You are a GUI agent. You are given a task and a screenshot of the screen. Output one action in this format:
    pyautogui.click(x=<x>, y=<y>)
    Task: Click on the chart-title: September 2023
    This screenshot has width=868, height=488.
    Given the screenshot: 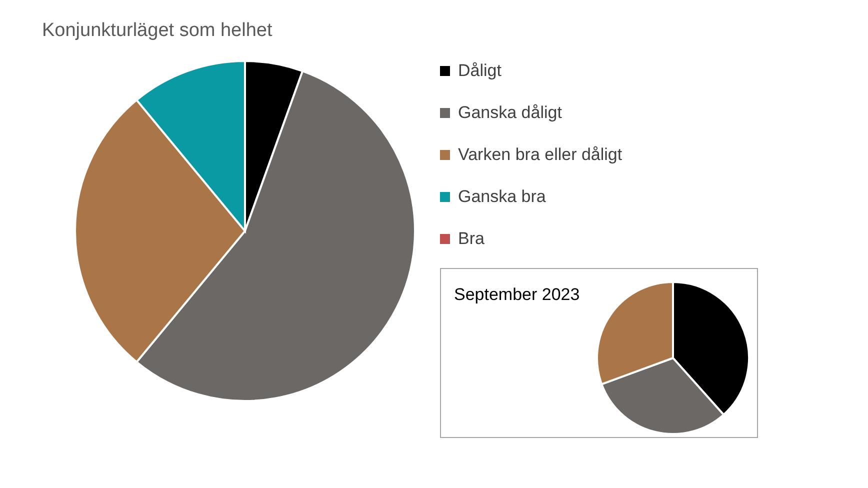 What is the action you would take?
    pyautogui.click(x=517, y=295)
    